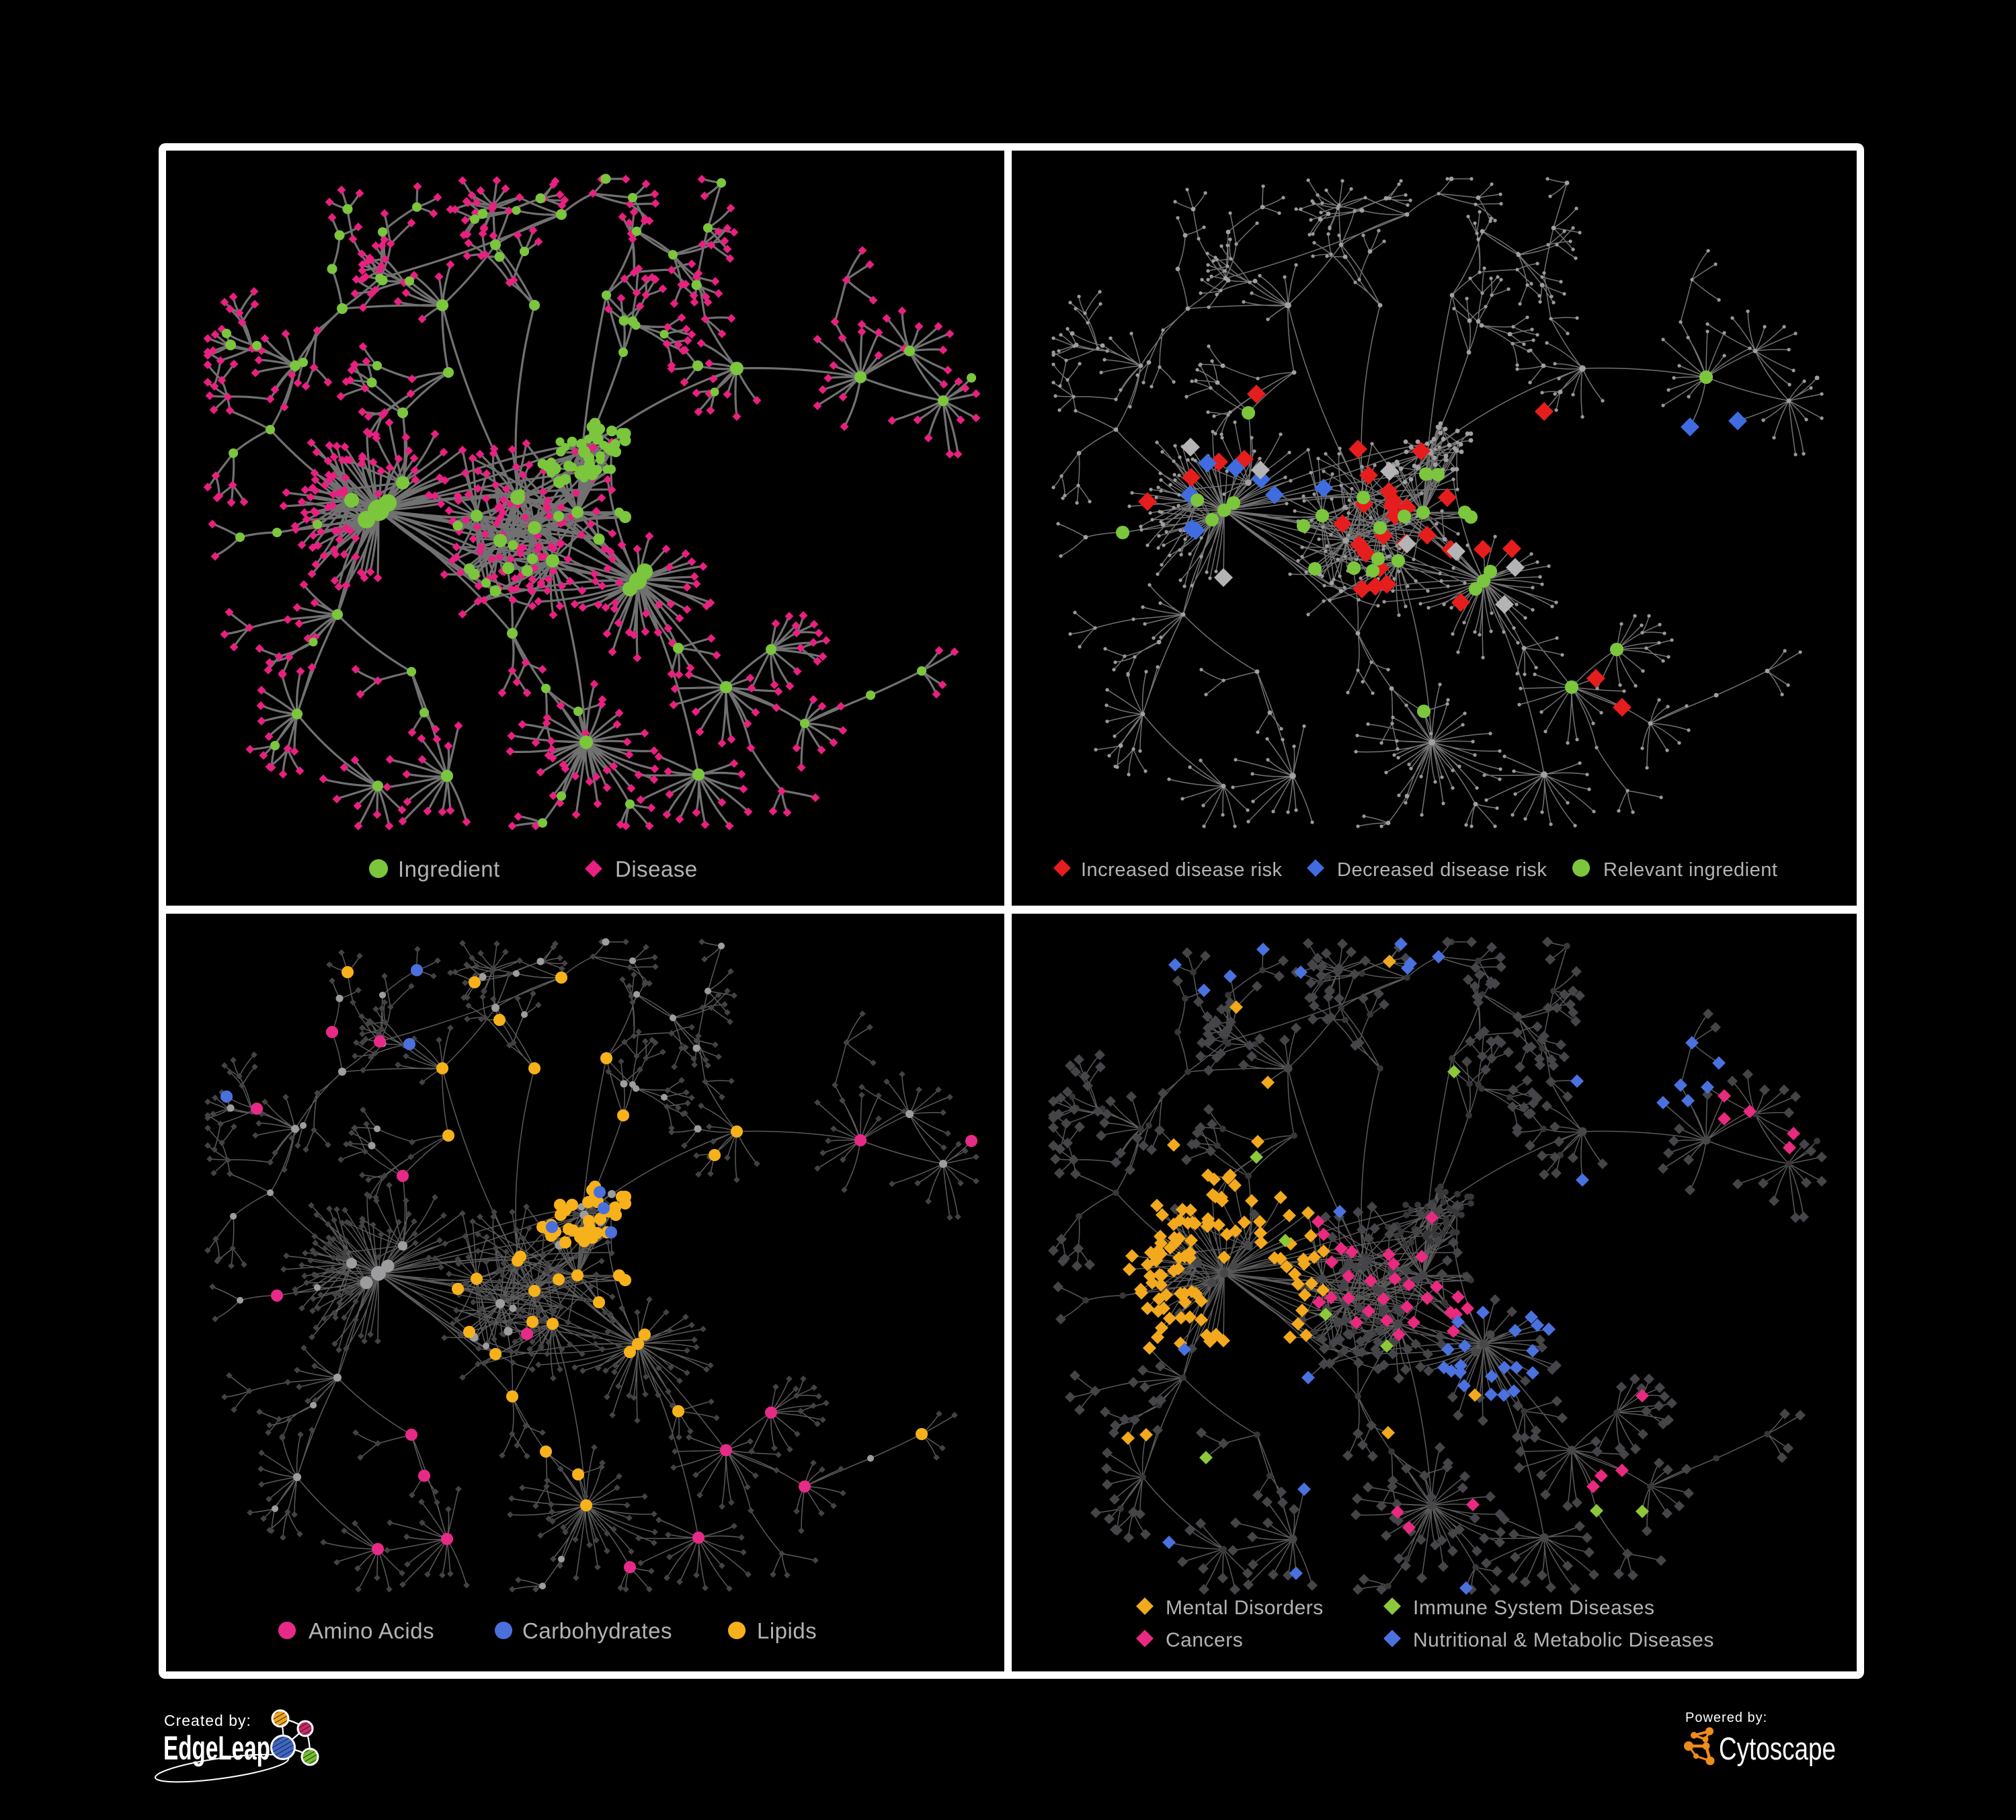 This screenshot has height=1820, width=2016. Describe the element at coordinates (1442, 870) in the screenshot. I see `svg-text: Decreased disease risk` at that location.